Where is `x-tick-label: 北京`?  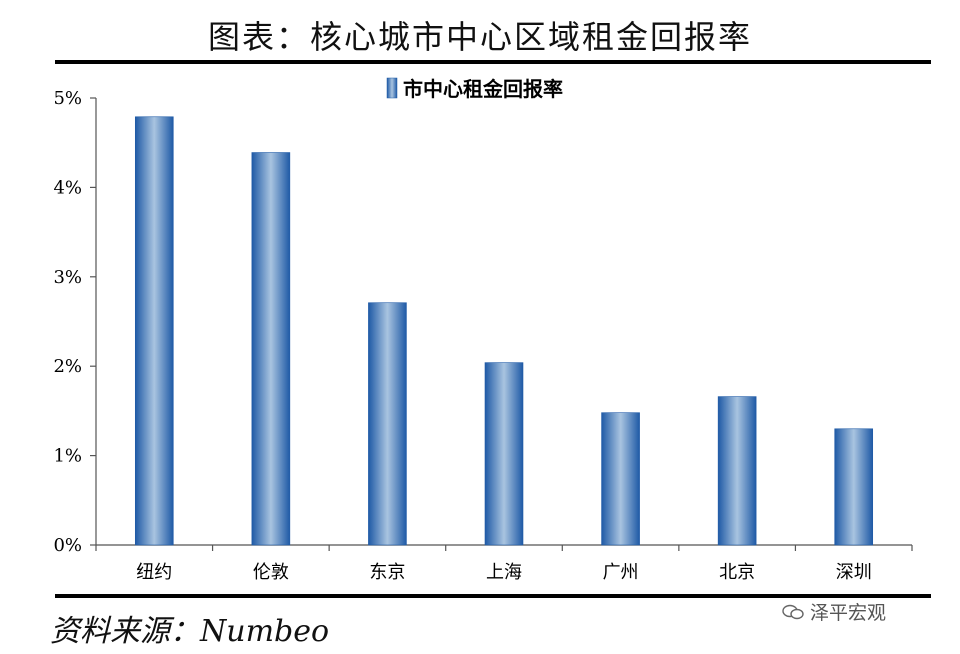
x-tick-label: 北京 is located at coordinates (737, 572).